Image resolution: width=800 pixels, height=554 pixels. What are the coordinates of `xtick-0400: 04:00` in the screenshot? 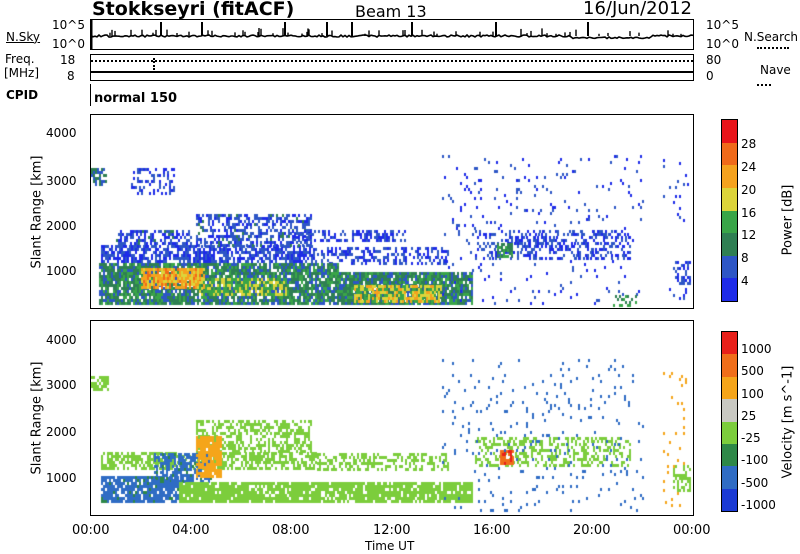 It's located at (191, 530).